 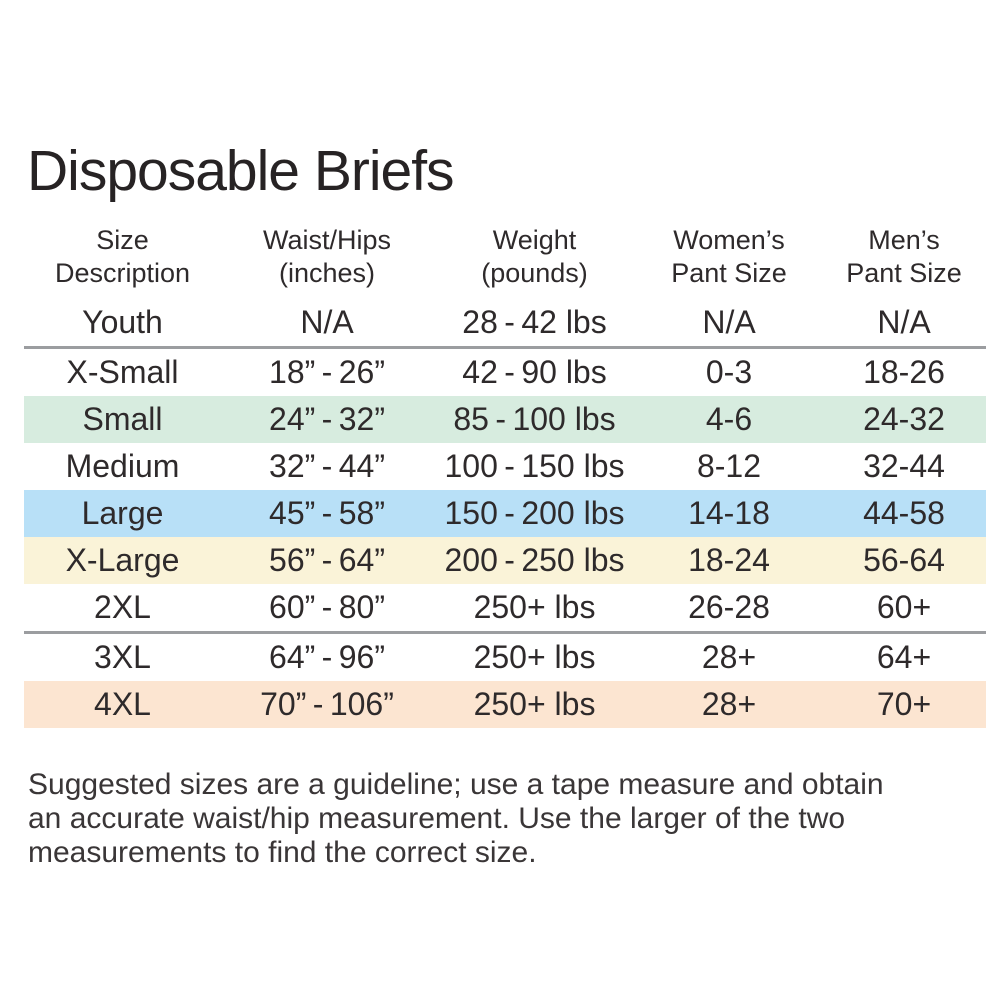 I want to click on cell-weight: 42 - 90 lbs, so click(x=534, y=371).